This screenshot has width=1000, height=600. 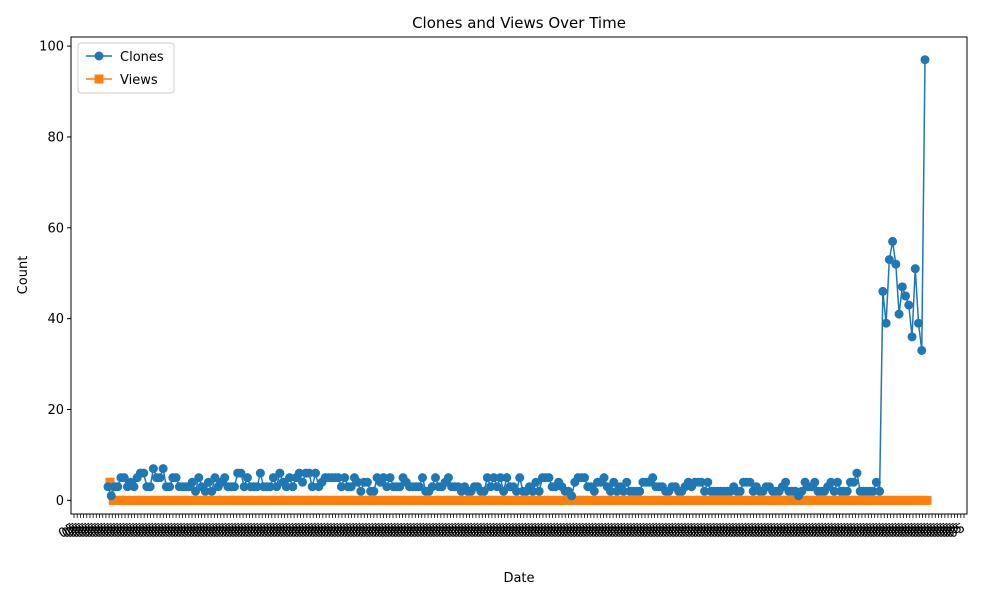 I want to click on y-axis-title: Count, so click(x=23, y=275).